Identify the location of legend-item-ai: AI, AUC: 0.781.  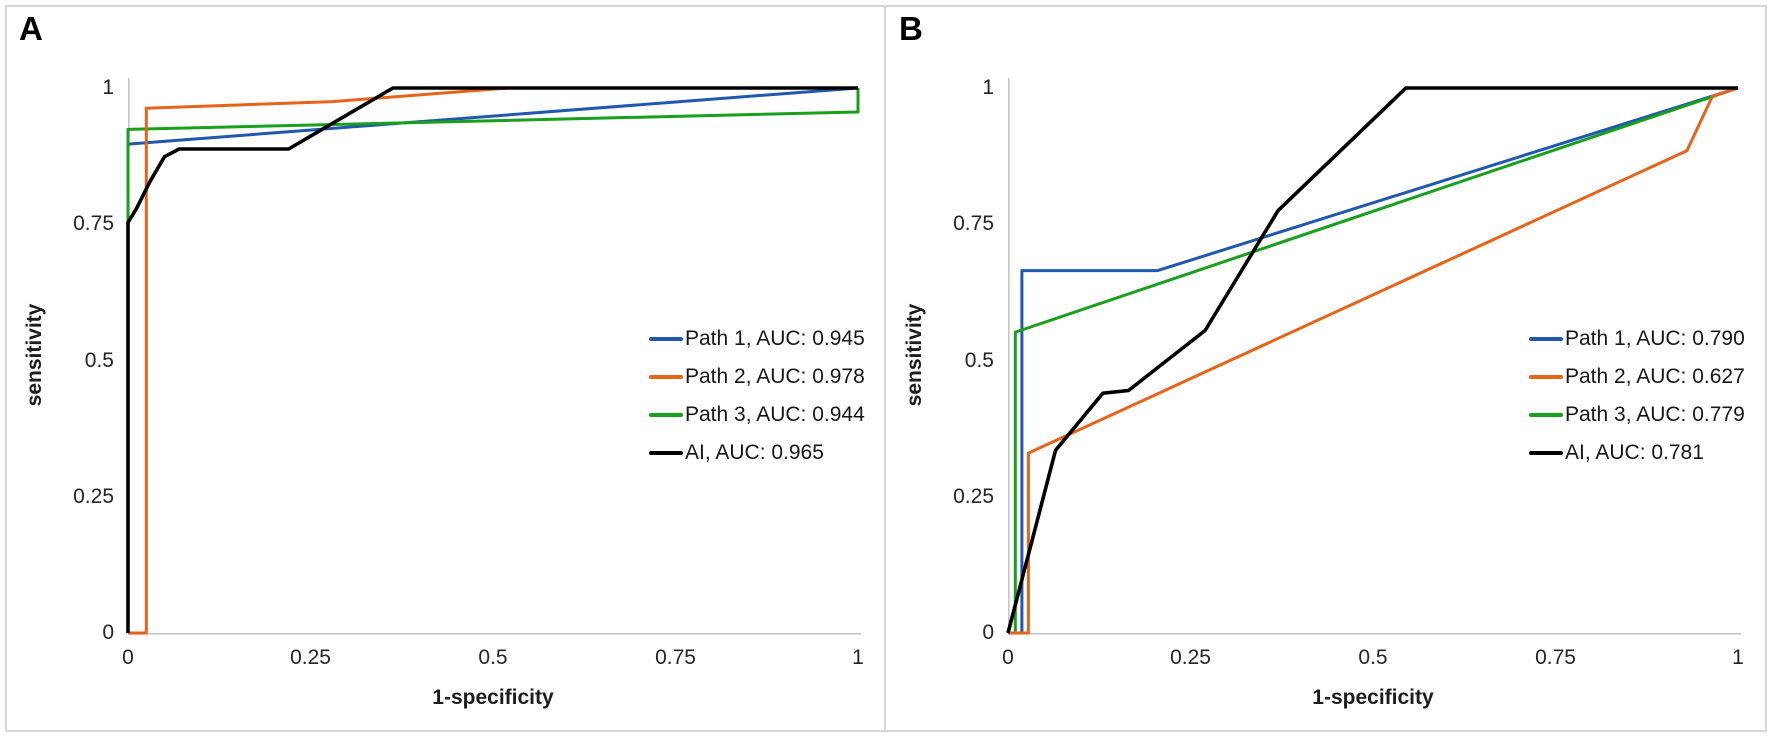
(1637, 453).